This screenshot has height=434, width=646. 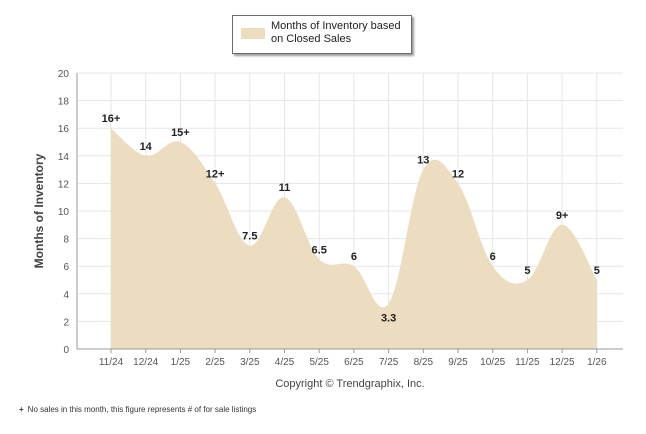 I want to click on y-tick-label: 20, so click(x=64, y=74).